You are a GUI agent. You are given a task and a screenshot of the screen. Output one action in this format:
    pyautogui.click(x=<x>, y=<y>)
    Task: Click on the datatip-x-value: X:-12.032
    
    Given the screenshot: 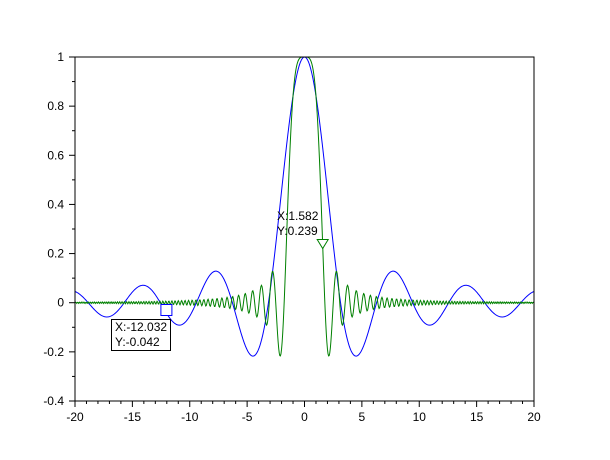 What is the action you would take?
    pyautogui.click(x=141, y=327)
    